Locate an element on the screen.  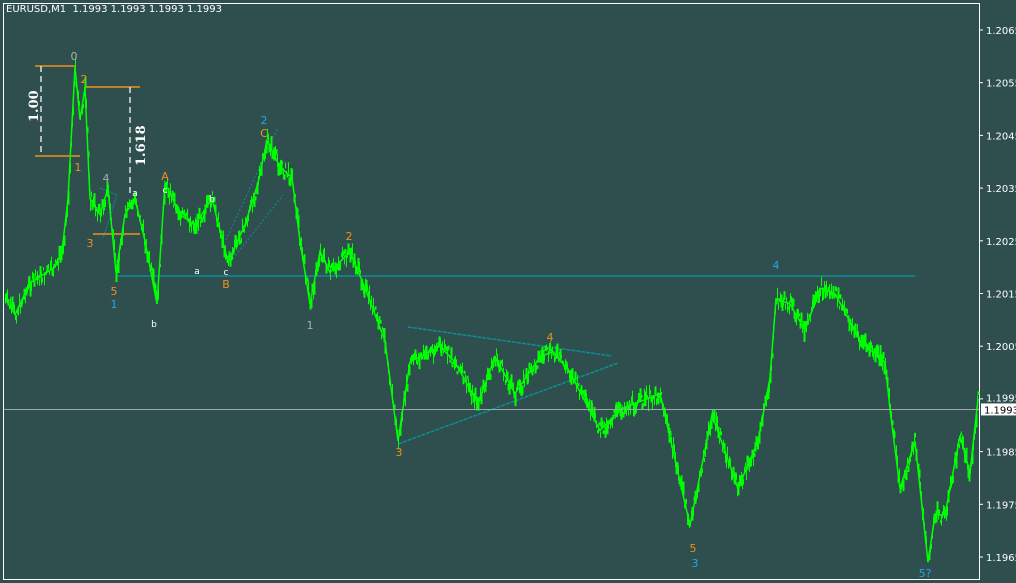
channel-line-upper is located at coordinates (252, 183).